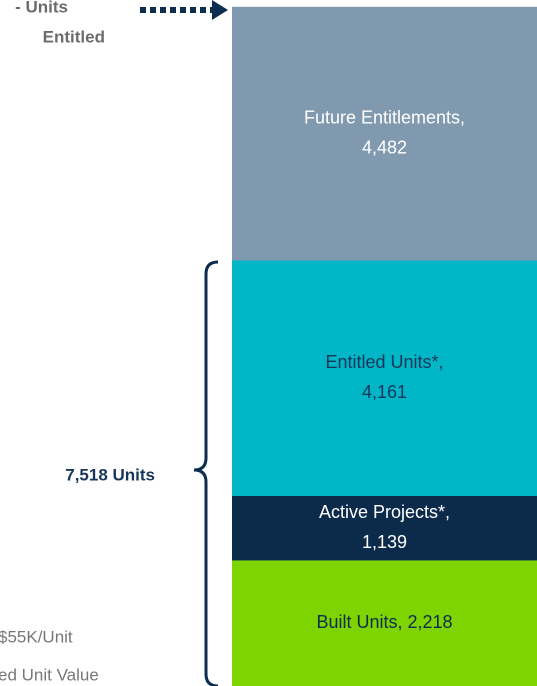  Describe the element at coordinates (359, 622) in the screenshot. I see `series-name: Built Units,` at that location.